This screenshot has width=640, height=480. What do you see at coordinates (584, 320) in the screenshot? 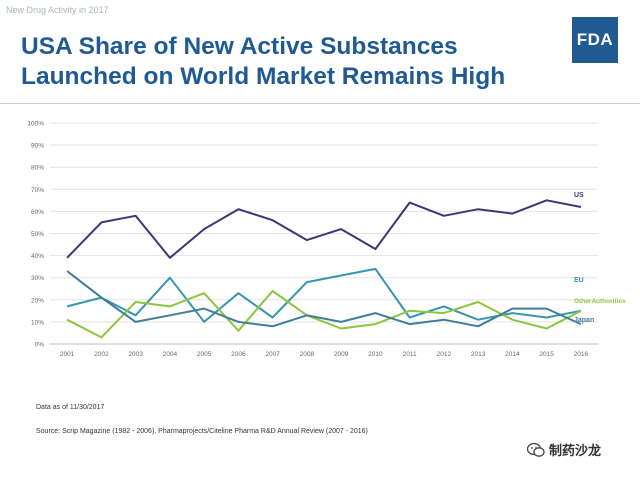
I see `series-label-japan: Japan` at bounding box center [584, 320].